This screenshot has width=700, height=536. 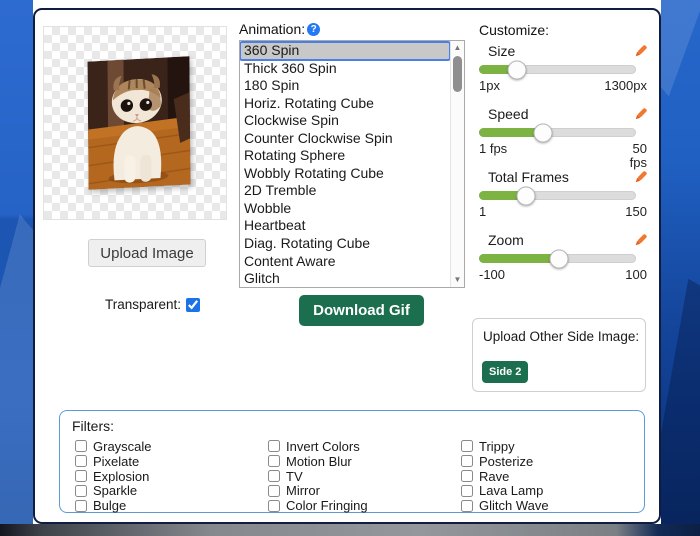 What do you see at coordinates (81, 461) in the screenshot?
I see `filter-checkbox-pixelate` at bounding box center [81, 461].